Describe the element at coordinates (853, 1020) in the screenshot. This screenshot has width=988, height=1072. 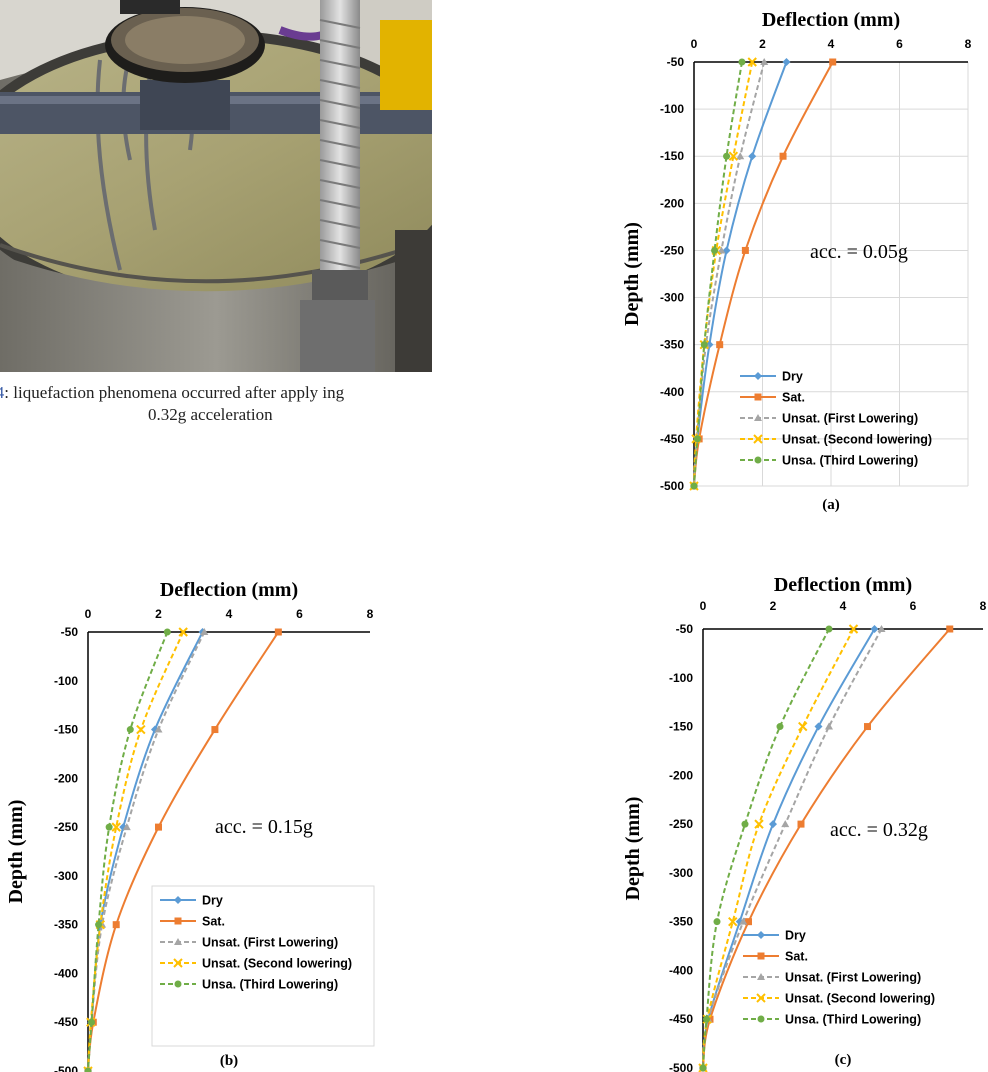
I see `legend-label: Unsa. (Third Lowering)` at that location.